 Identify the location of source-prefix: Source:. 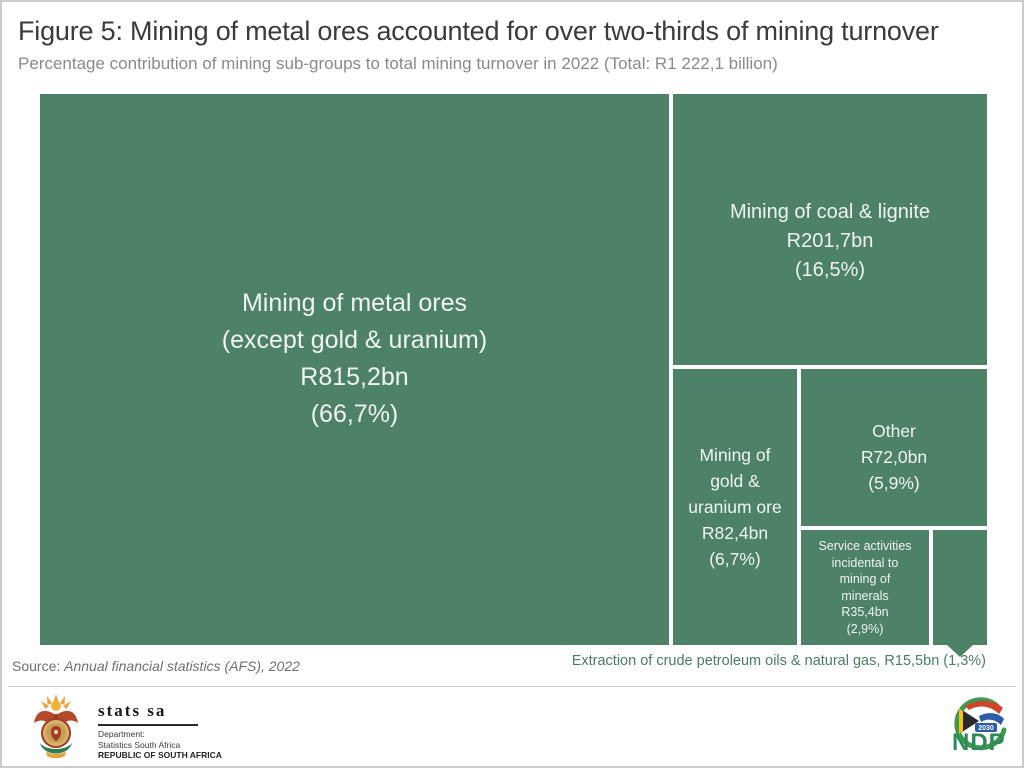
(38, 666).